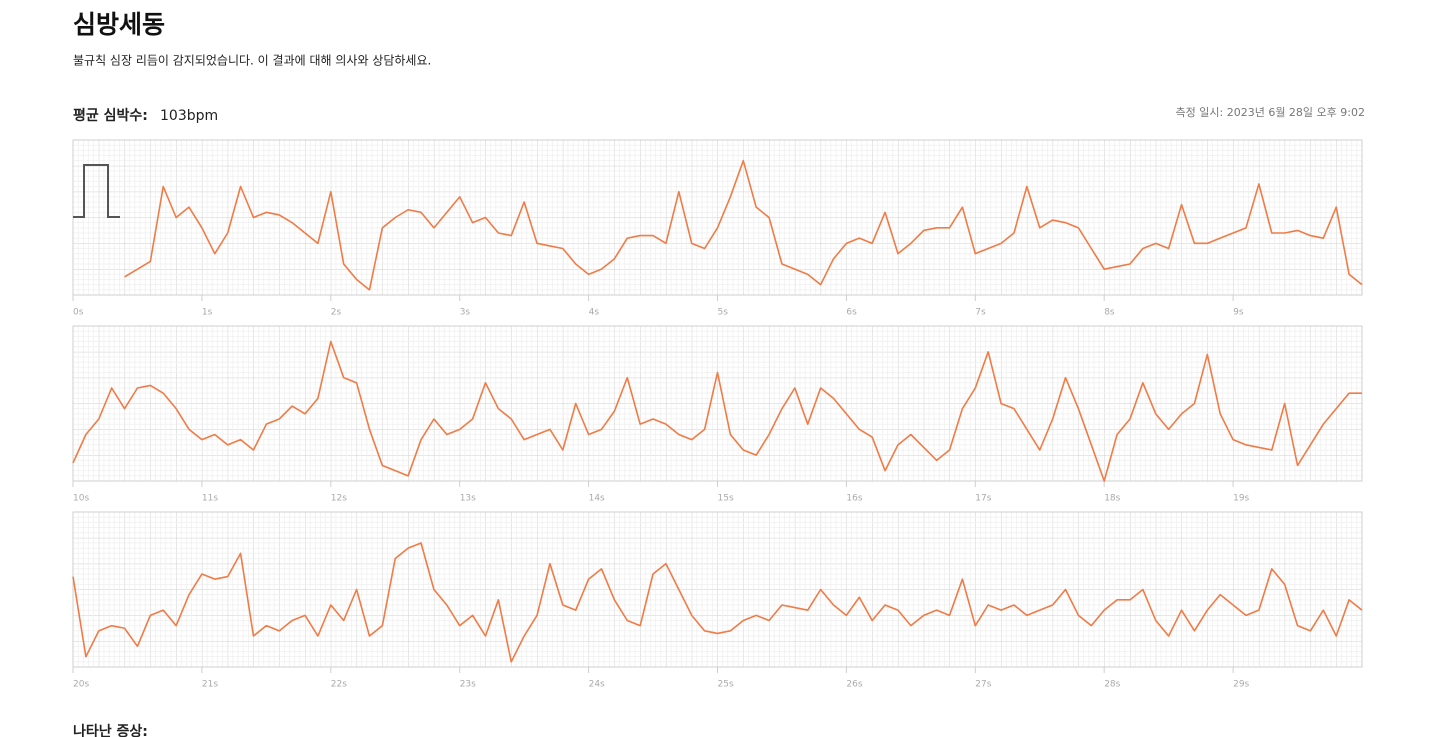  Describe the element at coordinates (252, 61) in the screenshot. I see `subtitle: 불규칙 심장 리듬이 감지되었습니다. 이 결과에 대해 의사와 상담하세요.` at that location.